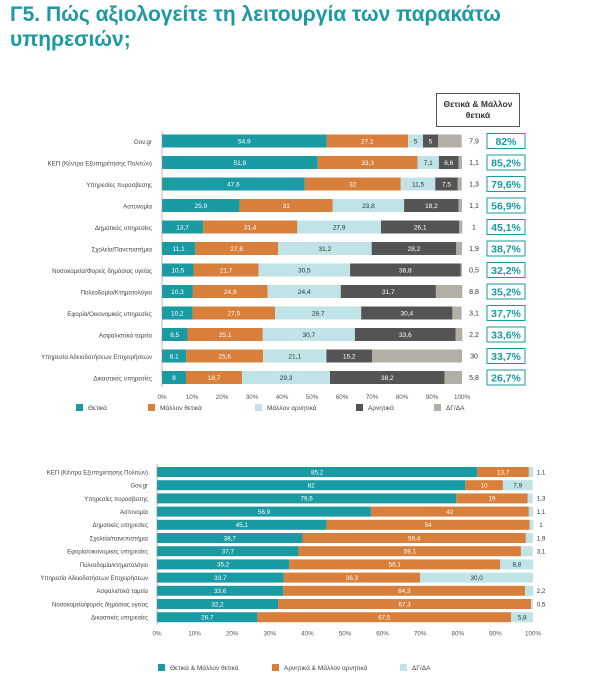  What do you see at coordinates (228, 552) in the screenshot?
I see `data-label: 37,7` at bounding box center [228, 552].